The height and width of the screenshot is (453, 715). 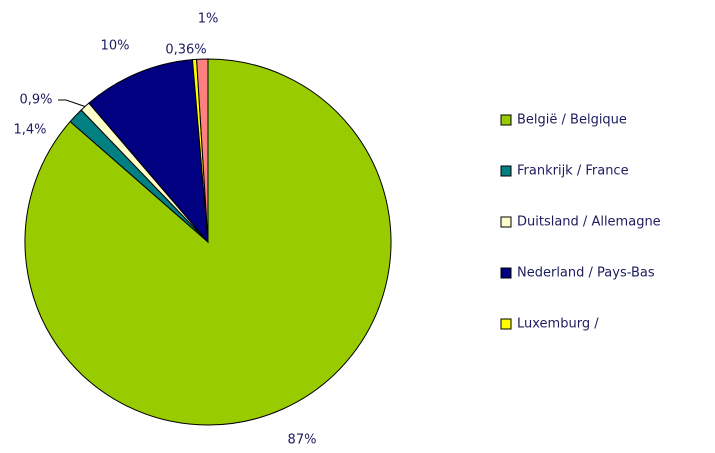 What do you see at coordinates (586, 273) in the screenshot?
I see `legend-label: Nederland / Pays-Bas` at bounding box center [586, 273].